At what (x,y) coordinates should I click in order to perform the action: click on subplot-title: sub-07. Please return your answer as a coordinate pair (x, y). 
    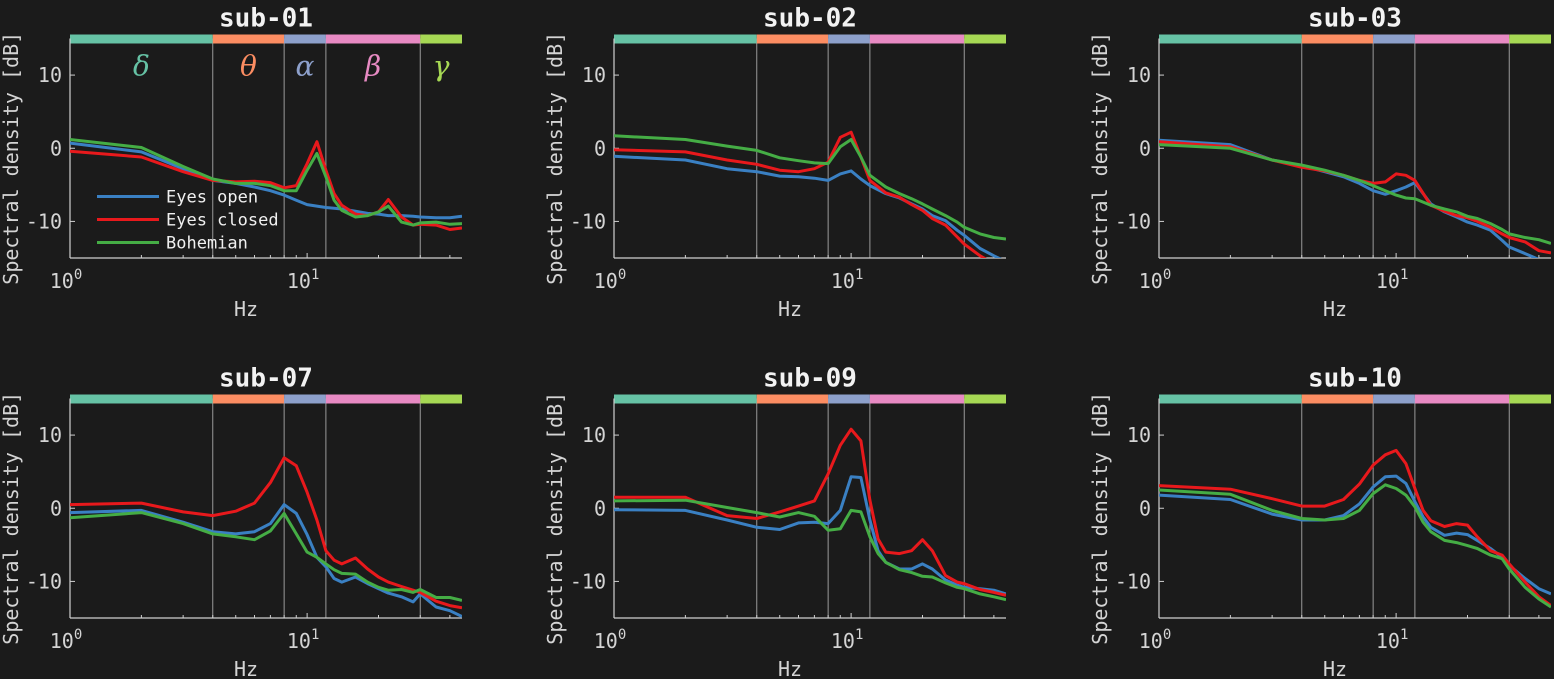
    Looking at the image, I should click on (266, 379).